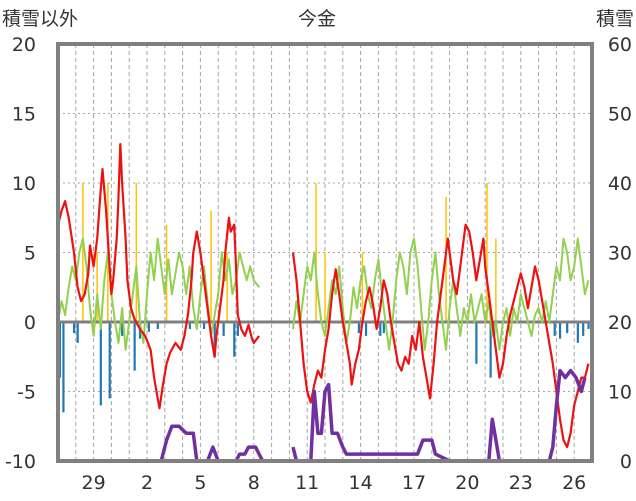 The width and height of the screenshot is (636, 501). Describe the element at coordinates (620, 184) in the screenshot. I see `right-tick-label: 40` at that location.